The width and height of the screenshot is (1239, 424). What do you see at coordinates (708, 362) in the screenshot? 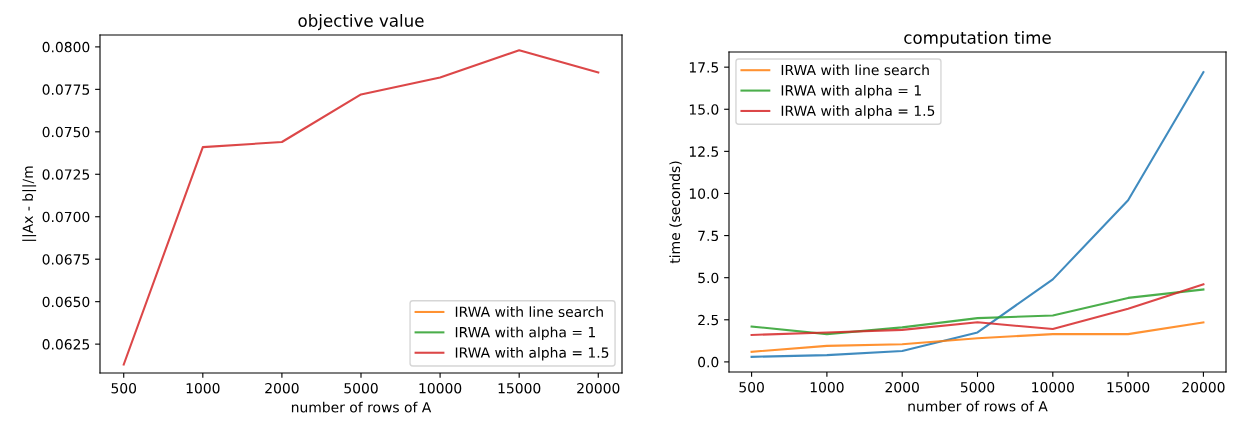
I see `y-tick-label: 0.0` at bounding box center [708, 362].